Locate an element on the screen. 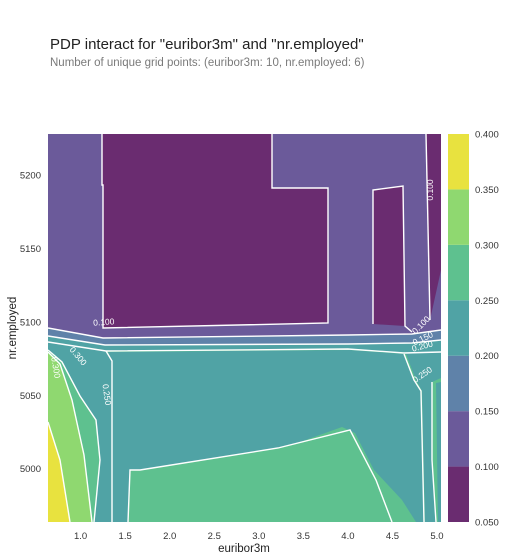 Image resolution: width=507 pixels, height=560 pixels. contour-line-0.150 is located at coordinates (244, 340).